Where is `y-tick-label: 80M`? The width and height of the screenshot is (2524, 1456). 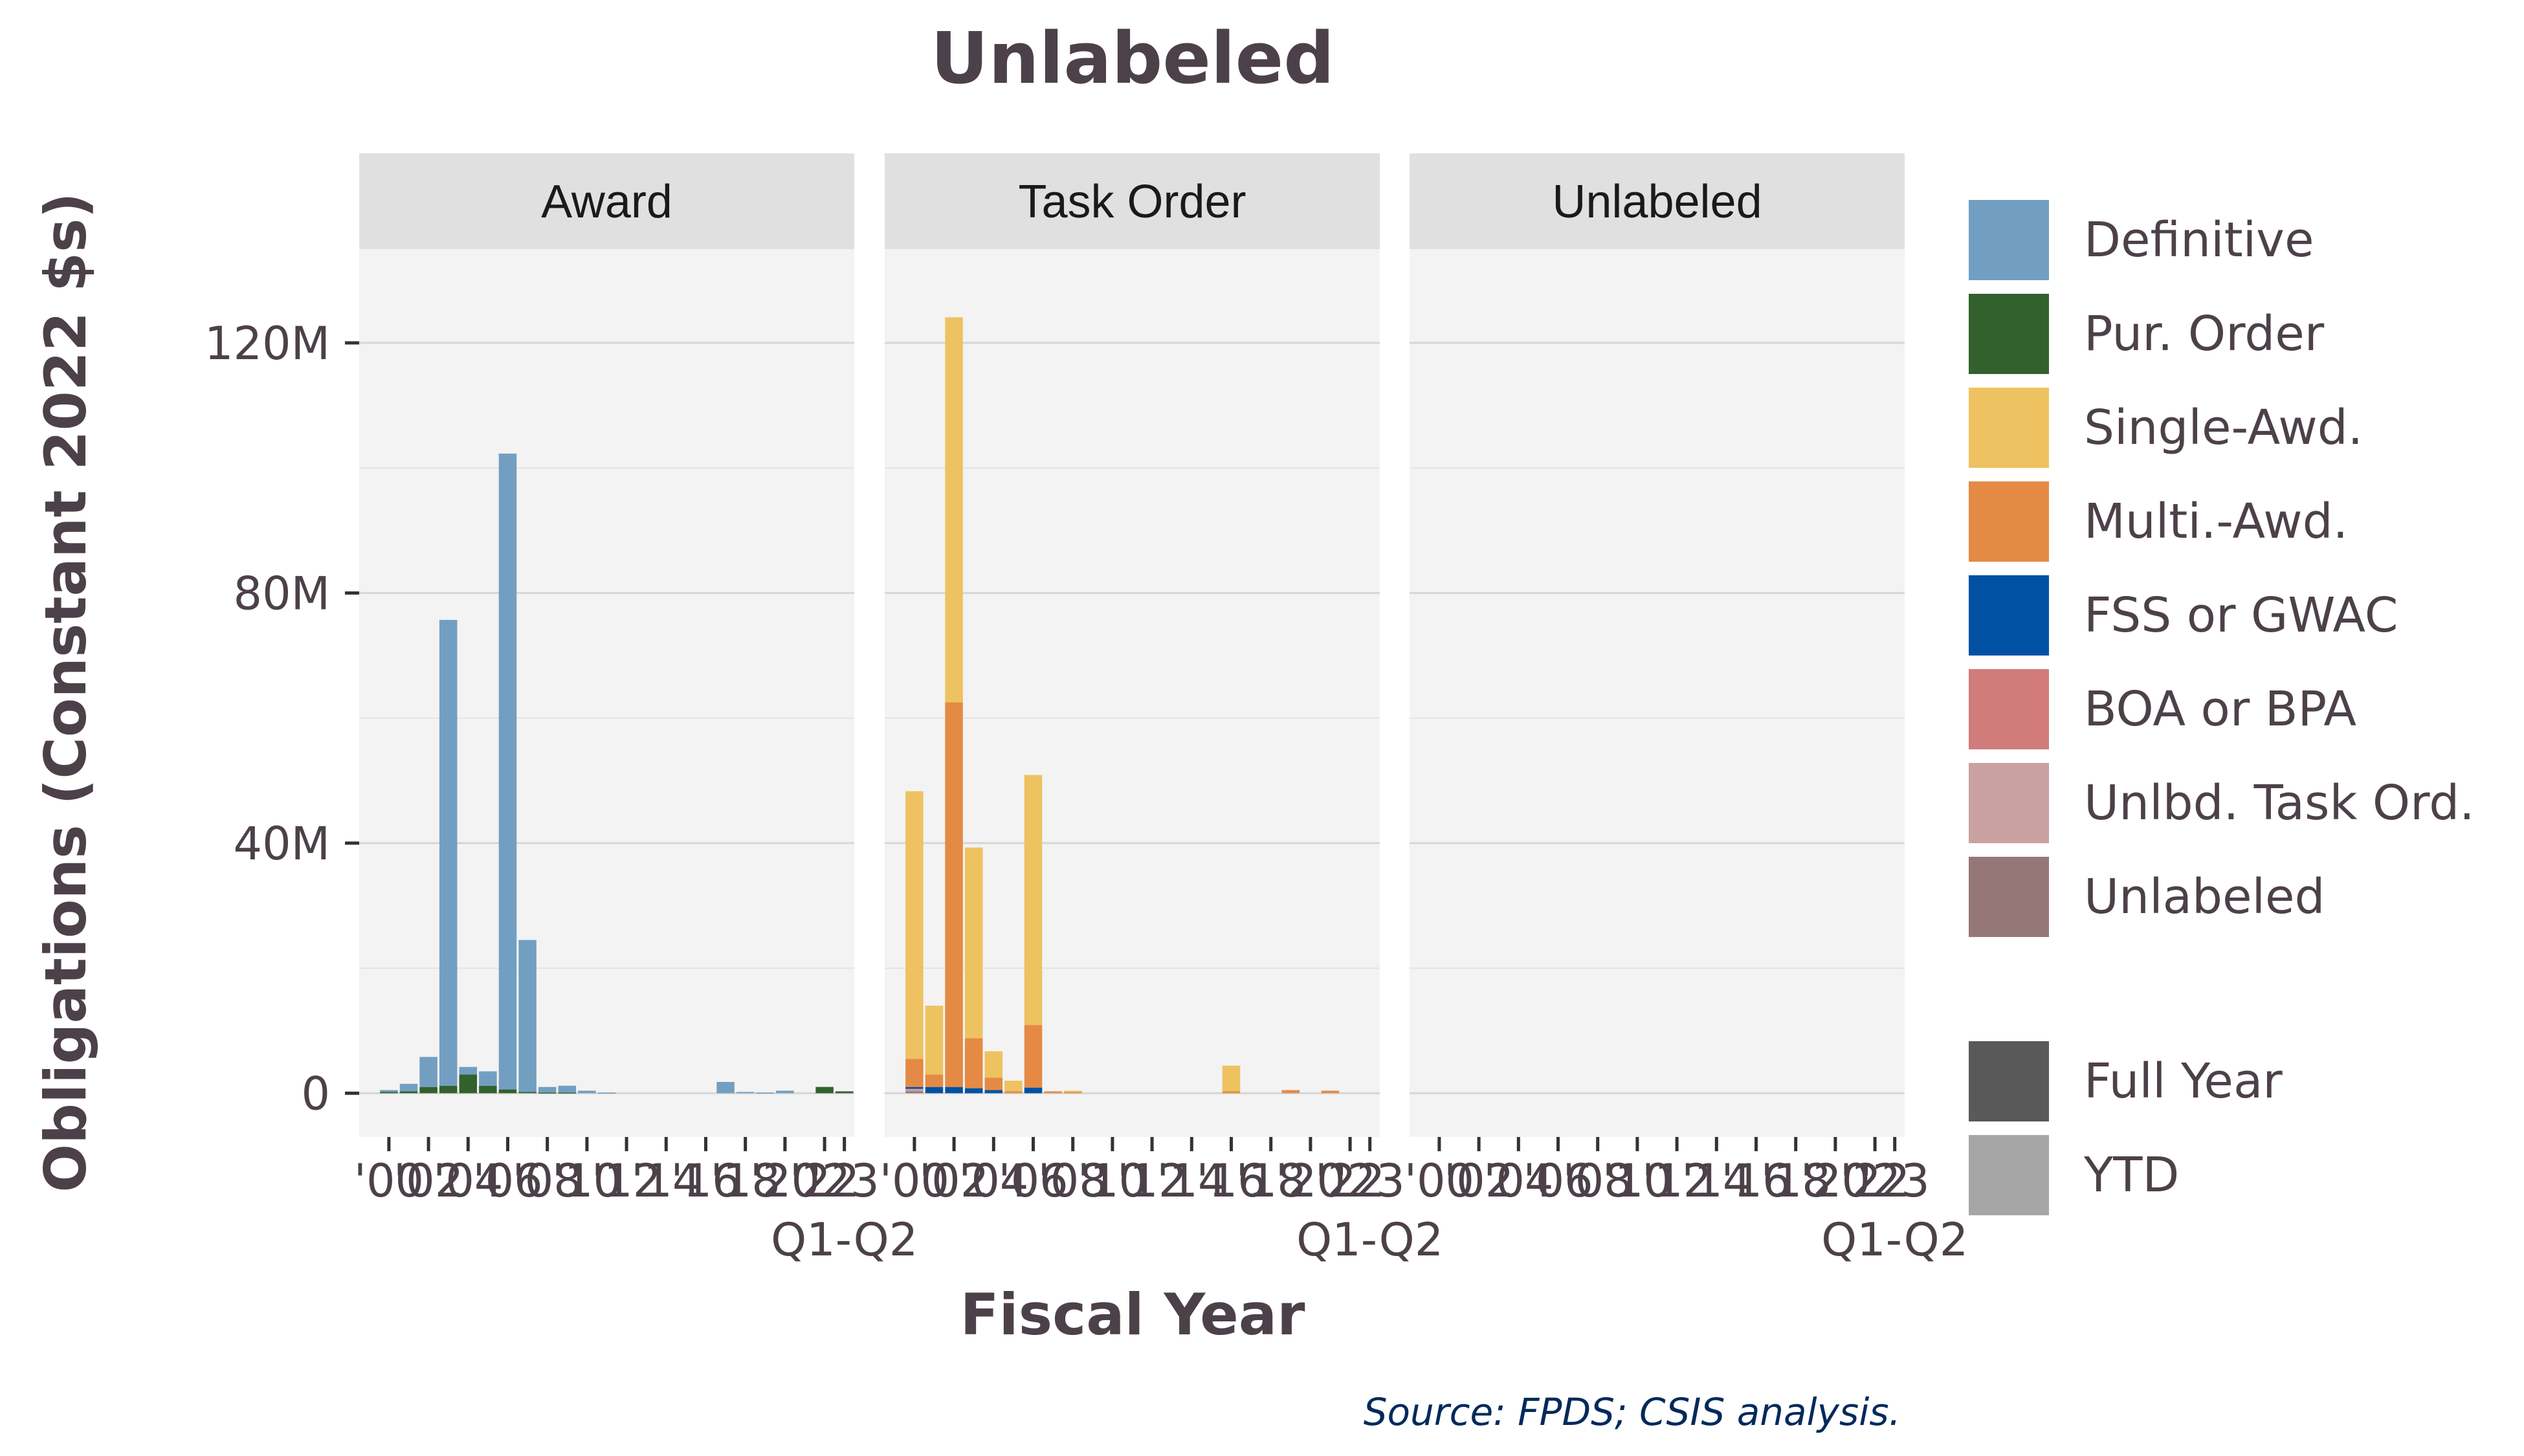
y-tick-label: 80M is located at coordinates (282, 593).